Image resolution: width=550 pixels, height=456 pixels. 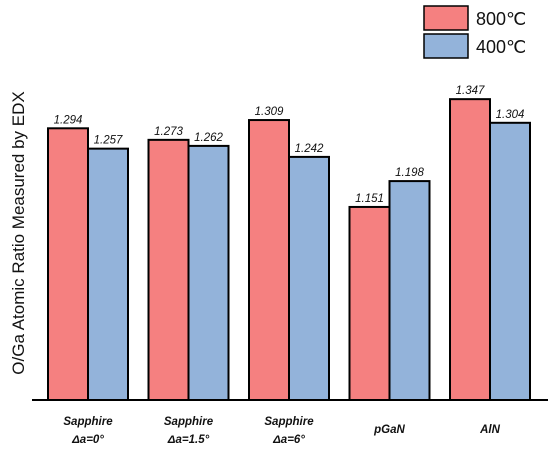 I want to click on data-label: 1.347, so click(x=470, y=91).